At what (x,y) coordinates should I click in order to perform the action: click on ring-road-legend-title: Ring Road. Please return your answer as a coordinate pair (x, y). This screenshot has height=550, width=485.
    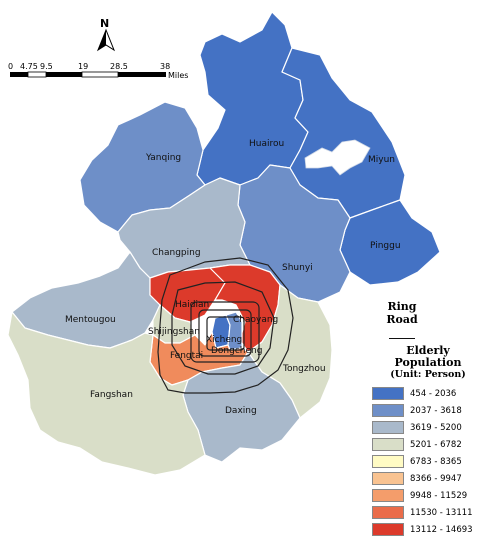
    Looking at the image, I should click on (402, 313).